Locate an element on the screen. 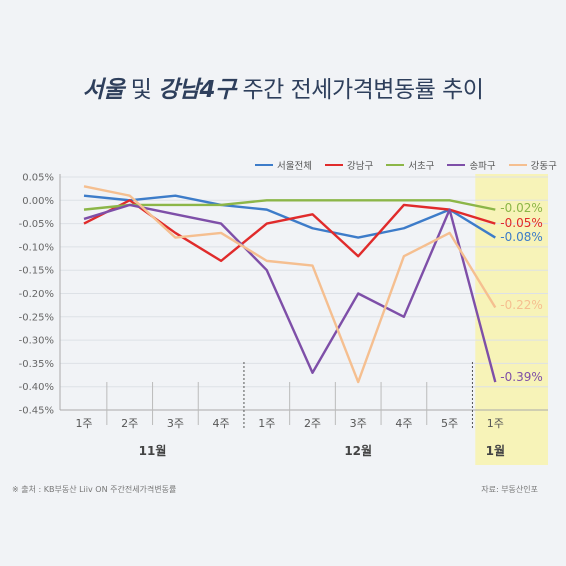  series-end-label: -0.22% is located at coordinates (521, 305).